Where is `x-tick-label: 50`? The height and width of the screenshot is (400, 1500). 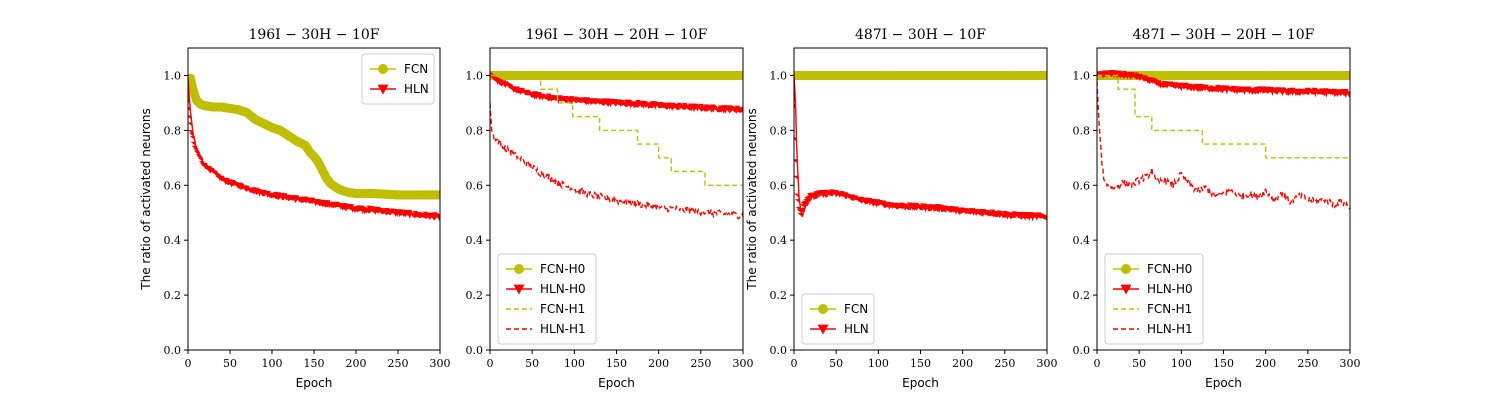
x-tick-label: 50 is located at coordinates (532, 363).